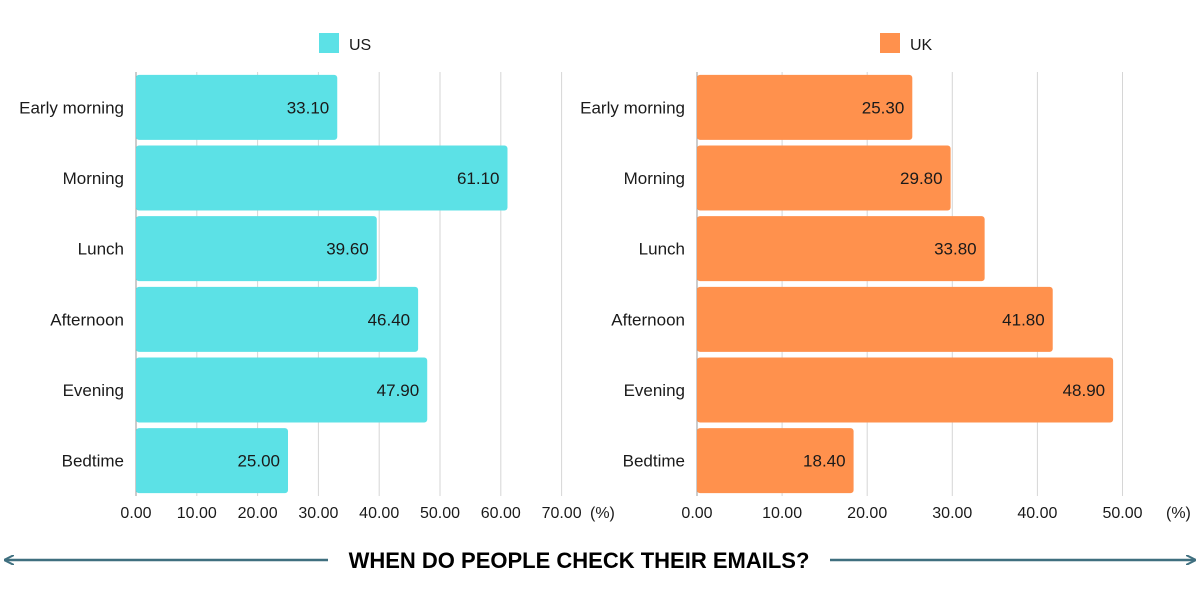 The width and height of the screenshot is (1200, 600). I want to click on uk-category-label: Morning, so click(654, 178).